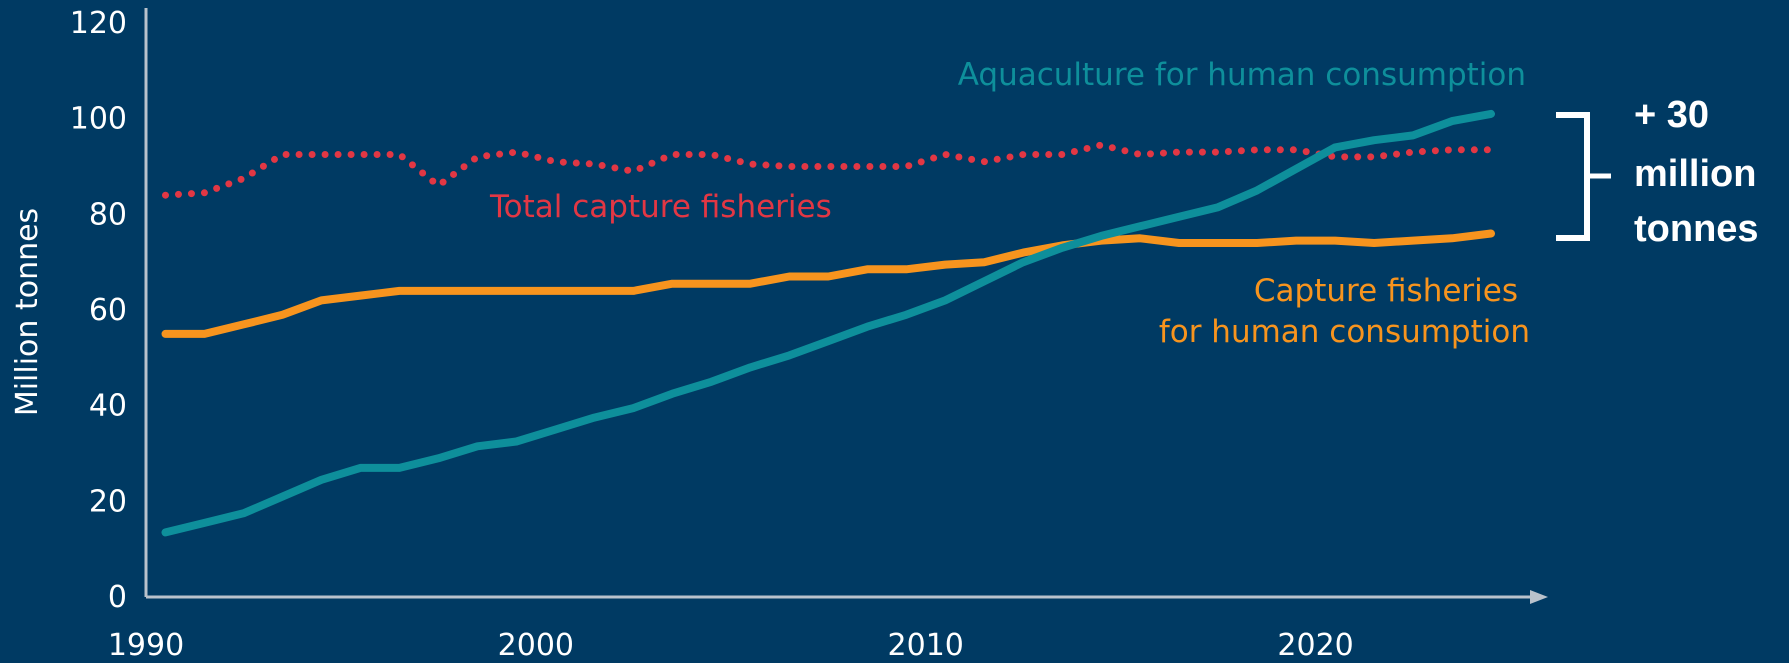 This screenshot has width=1789, height=663. Describe the element at coordinates (1386, 291) in the screenshot. I see `series-label-capture-human-line1: Capture fisheries` at that location.